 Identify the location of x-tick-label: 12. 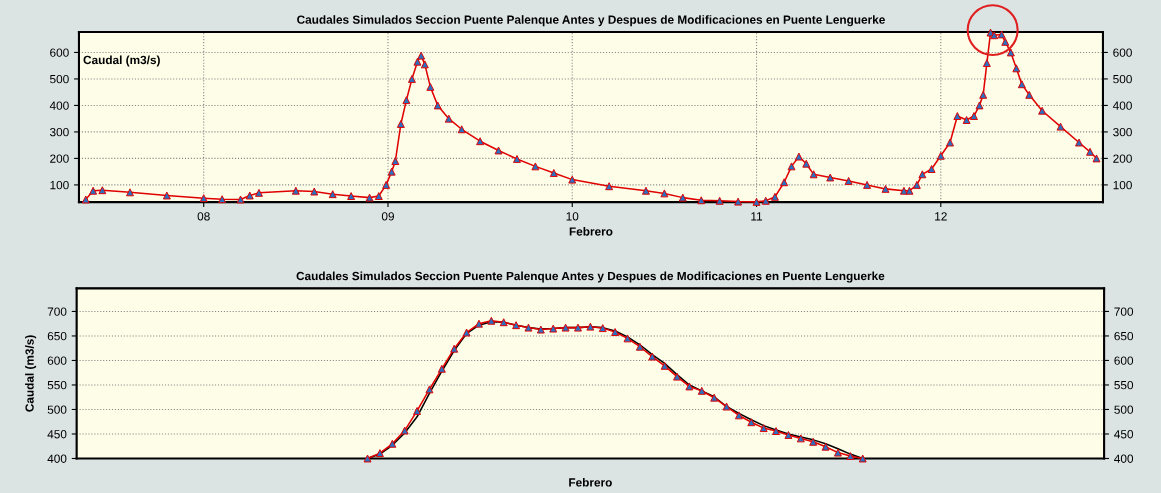
(941, 216).